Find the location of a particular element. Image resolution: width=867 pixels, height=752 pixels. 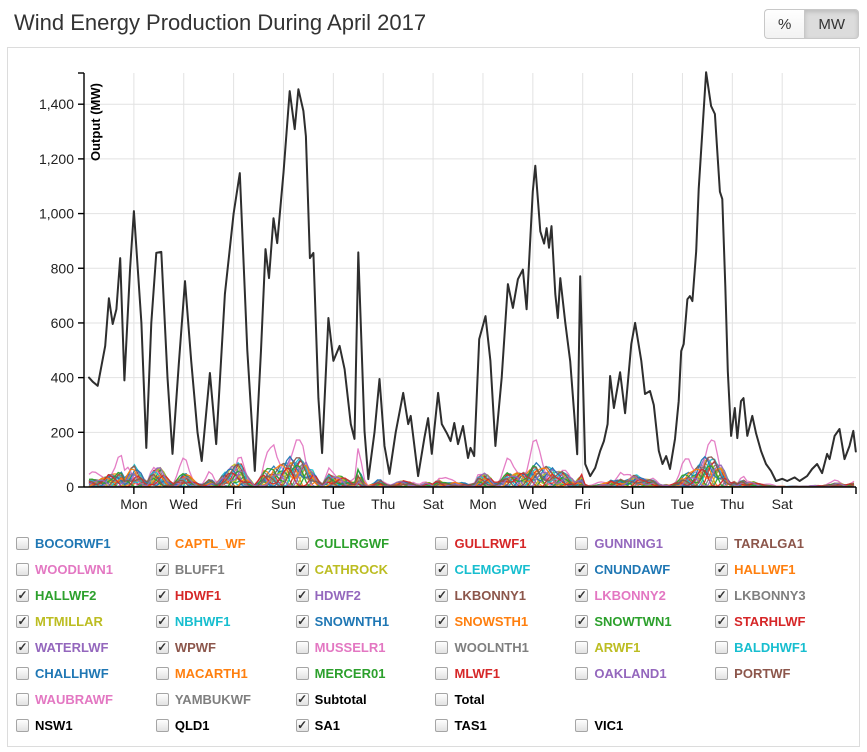

legend-item-TARALGA1: TARALGA1 is located at coordinates (785, 543).